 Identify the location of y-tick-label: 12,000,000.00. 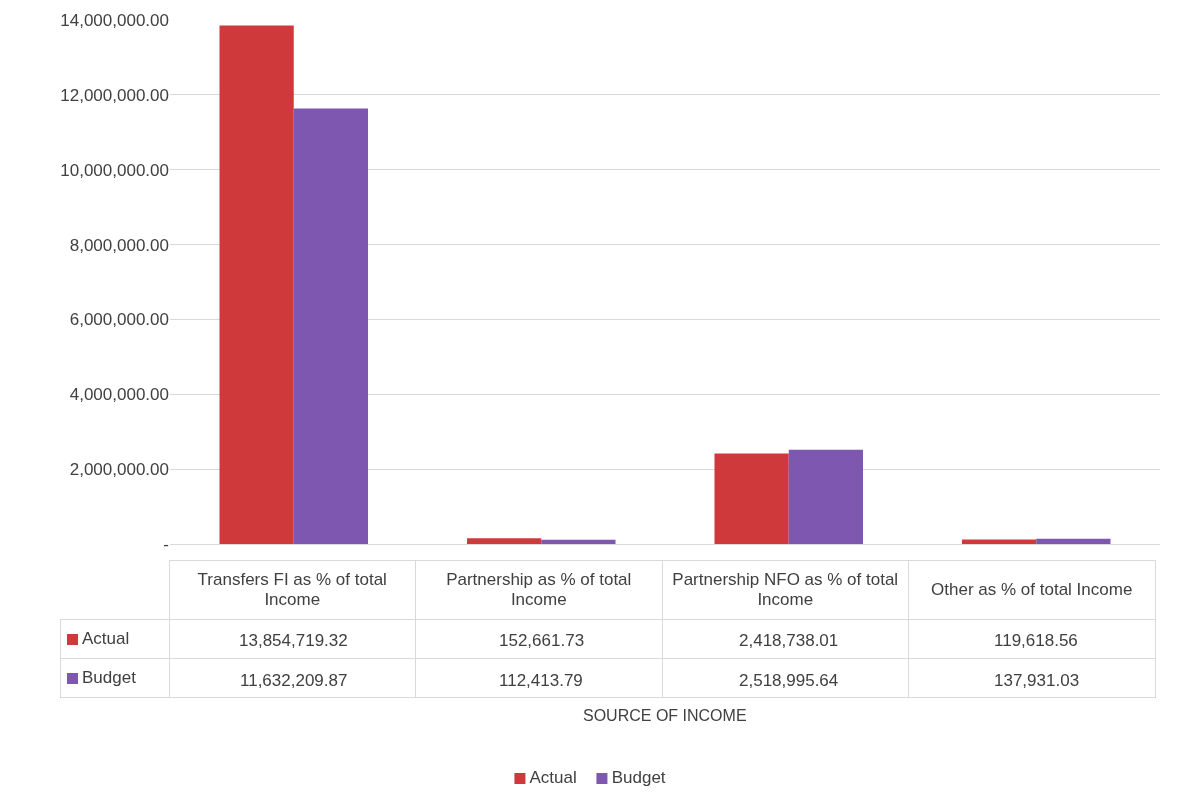
(114, 95).